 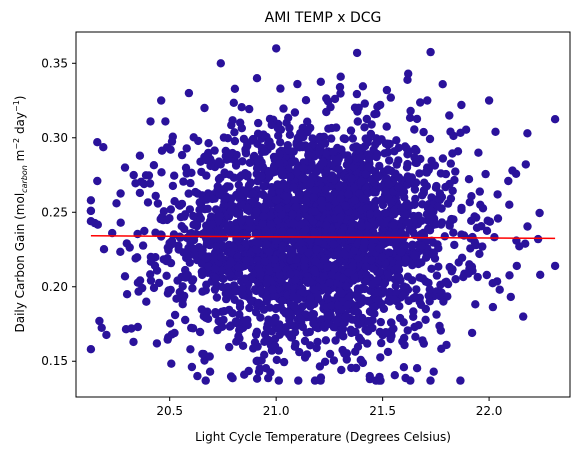 What do you see at coordinates (54, 361) in the screenshot?
I see `y-tick-label: 0.15` at bounding box center [54, 361].